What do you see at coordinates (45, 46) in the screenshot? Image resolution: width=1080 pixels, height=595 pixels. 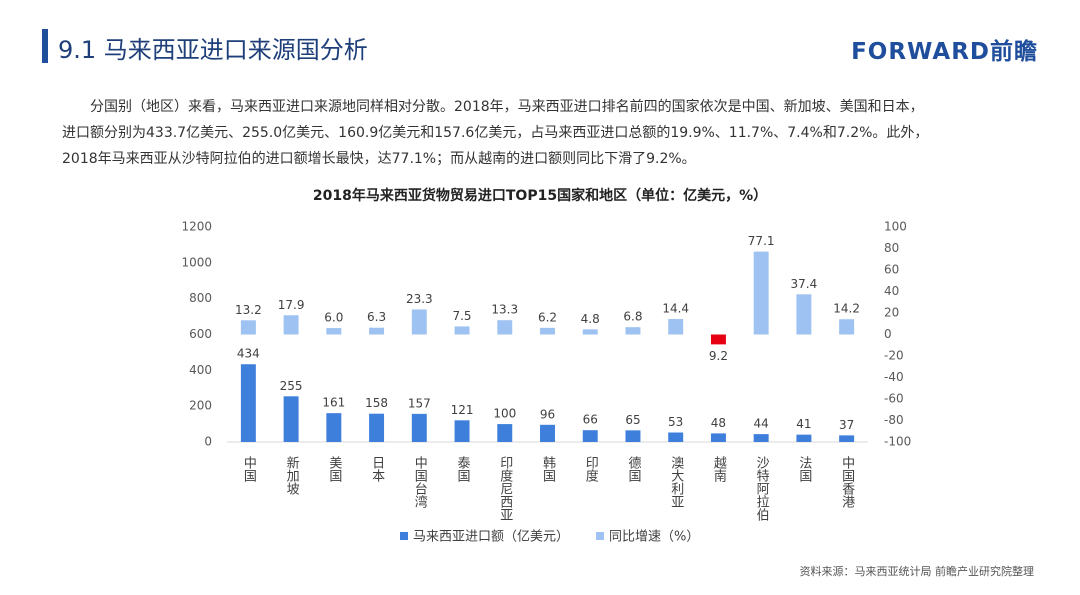 I see `title-accent` at bounding box center [45, 46].